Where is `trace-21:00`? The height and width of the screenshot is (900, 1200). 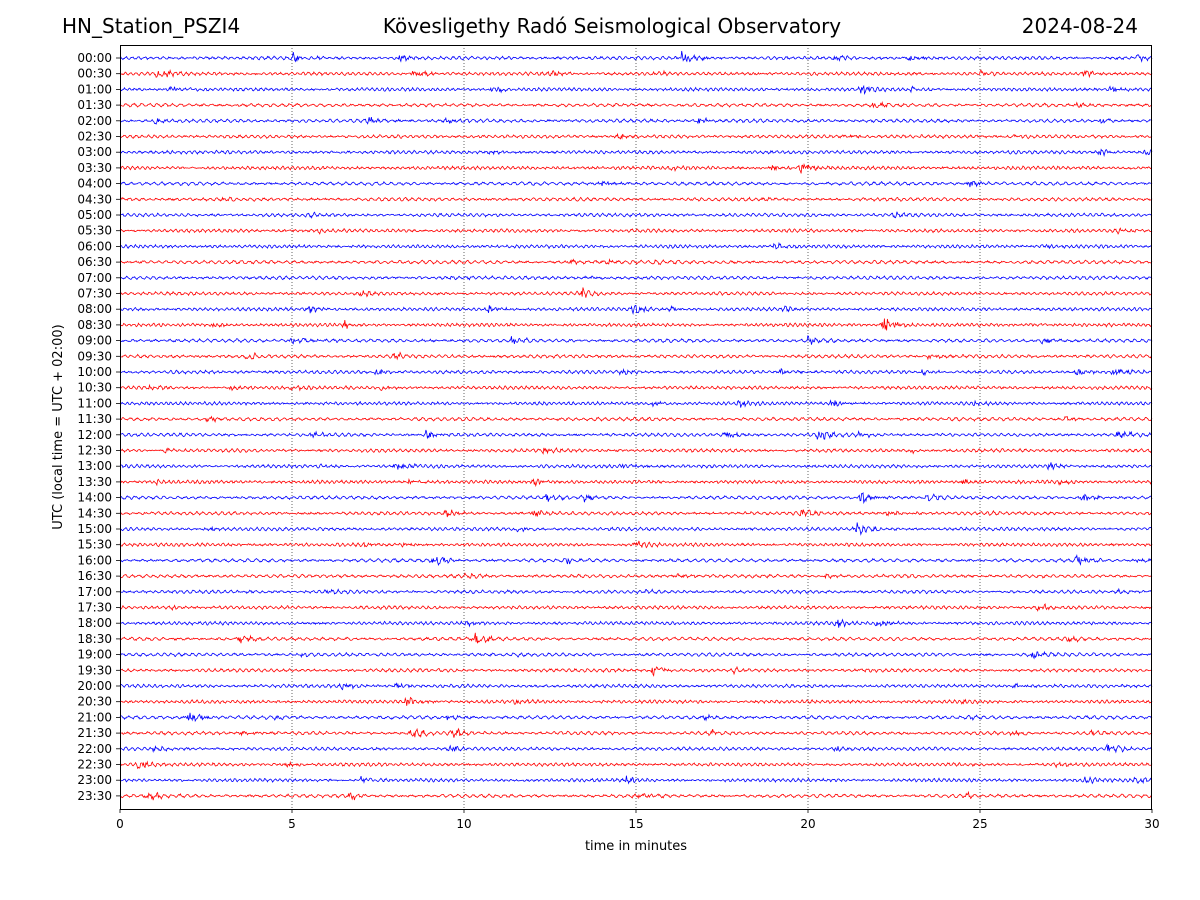
trace-21:00 is located at coordinates (636, 717).